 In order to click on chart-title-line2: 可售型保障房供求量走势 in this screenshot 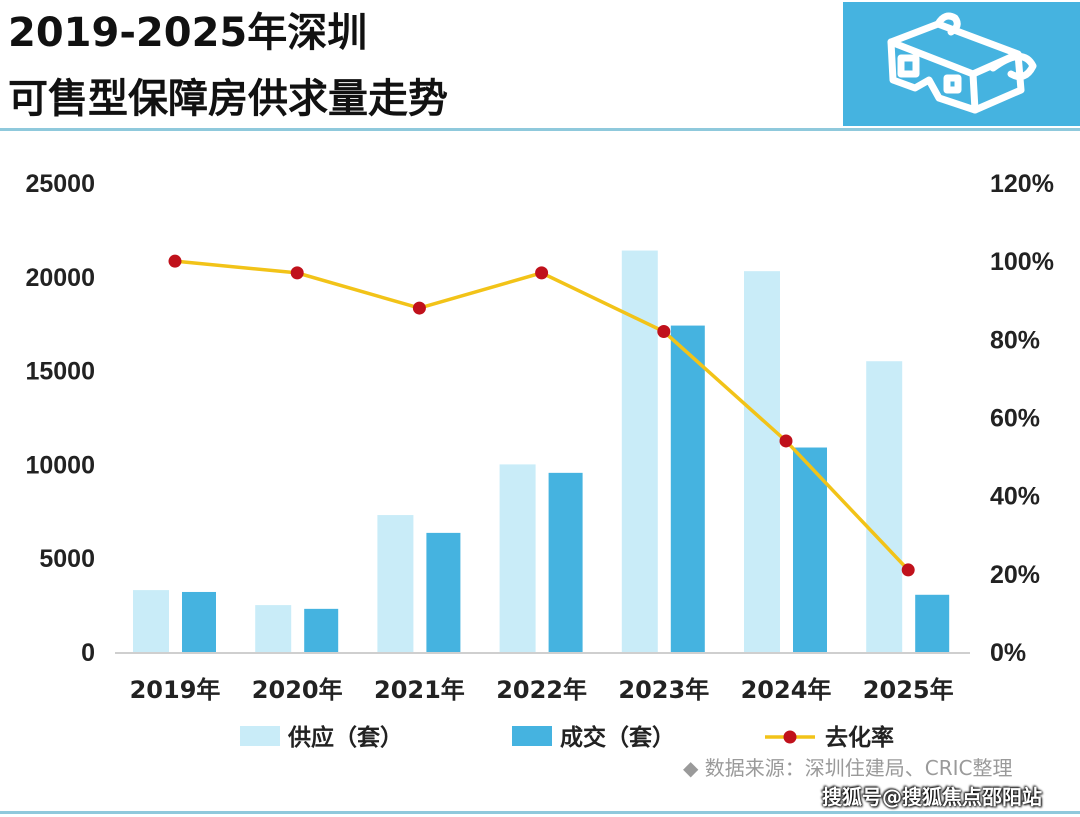, I will do `click(228, 99)`.